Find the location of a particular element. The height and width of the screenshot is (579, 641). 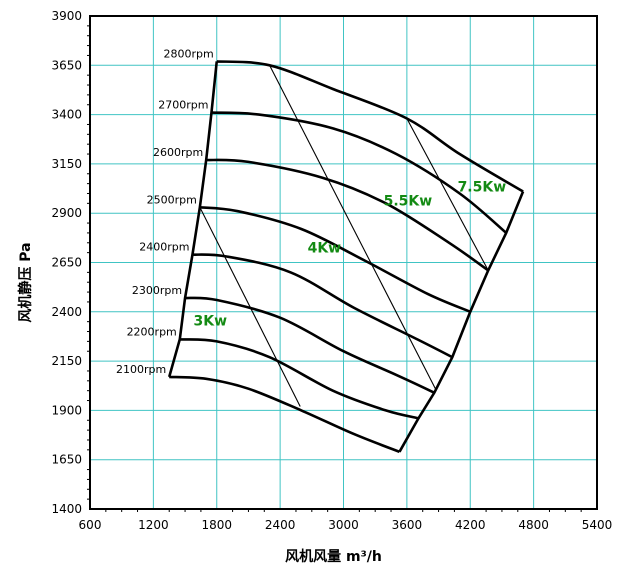

envelope-left-edge is located at coordinates (193, 219).